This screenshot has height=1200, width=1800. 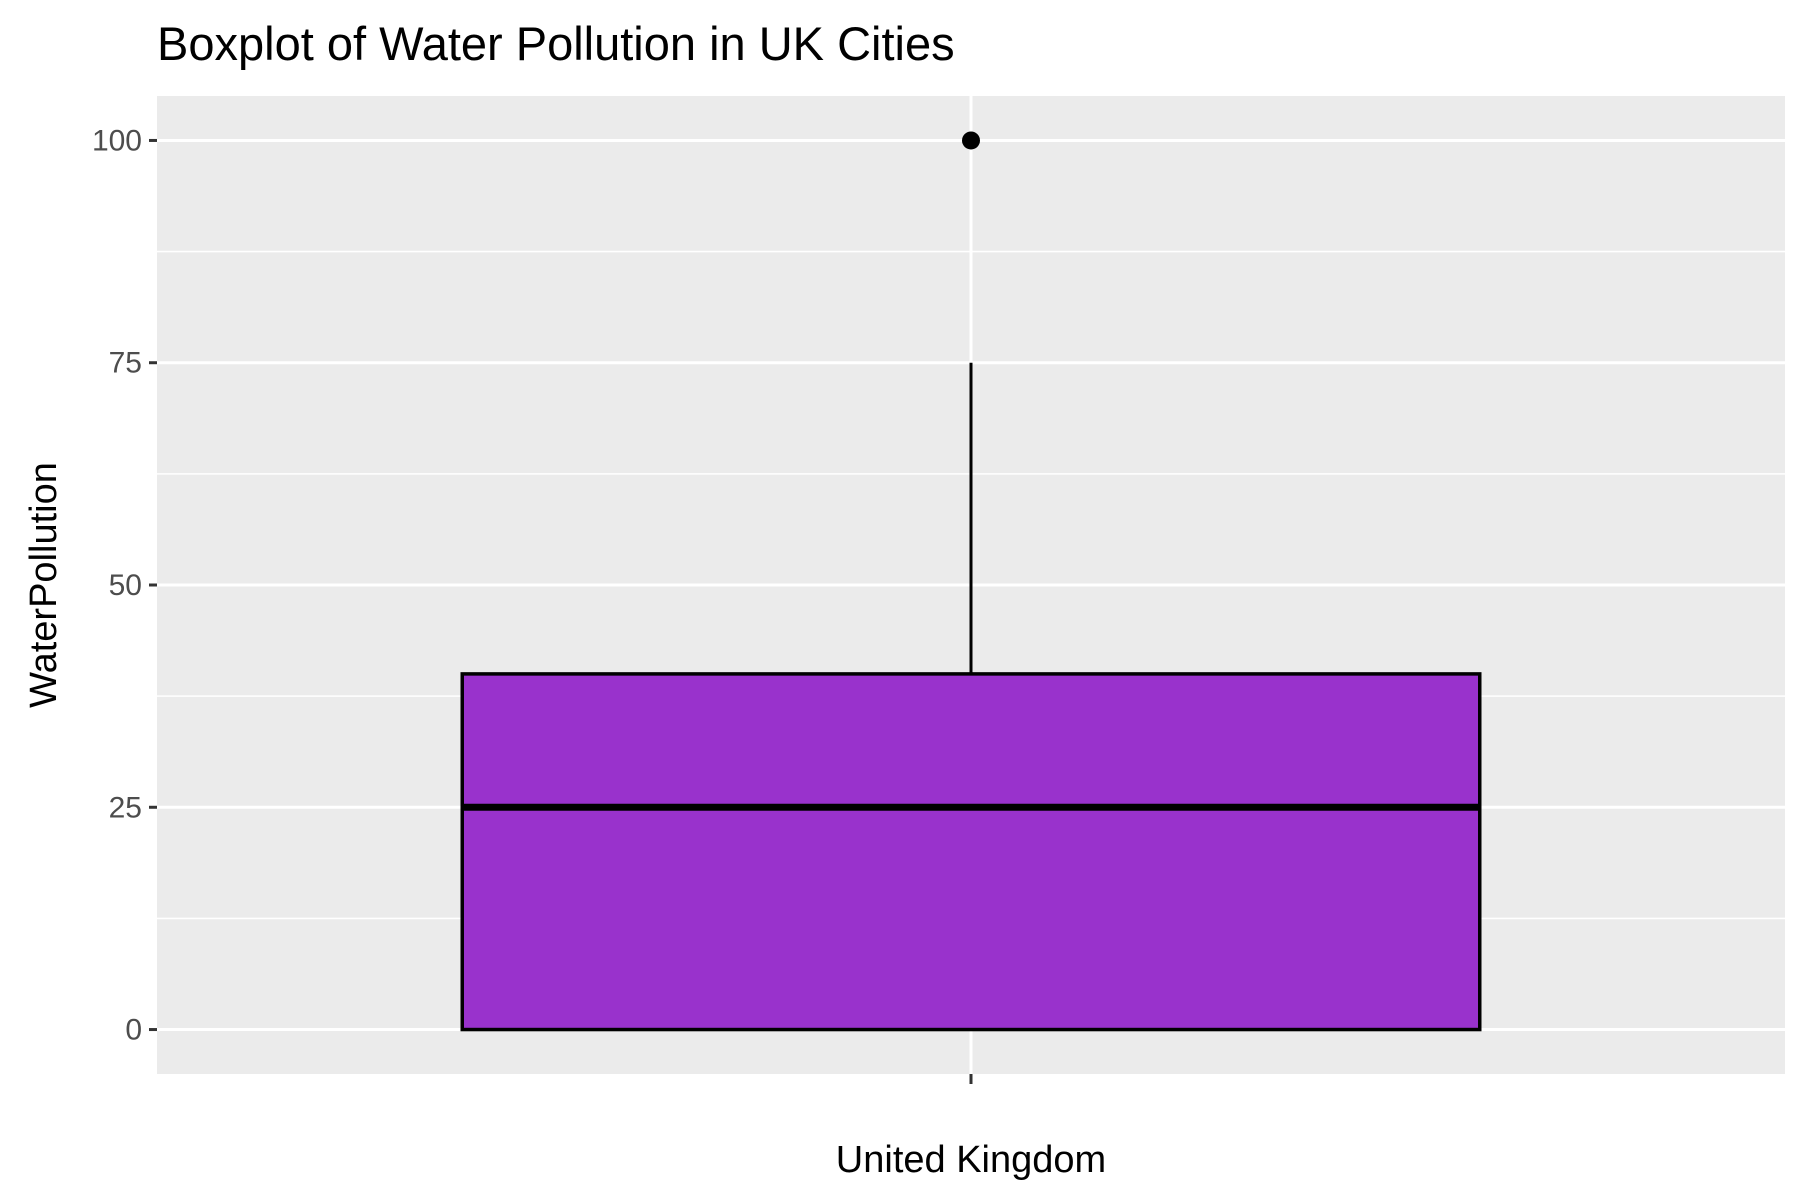 What do you see at coordinates (117, 140) in the screenshot?
I see `y-tick-label: 100` at bounding box center [117, 140].